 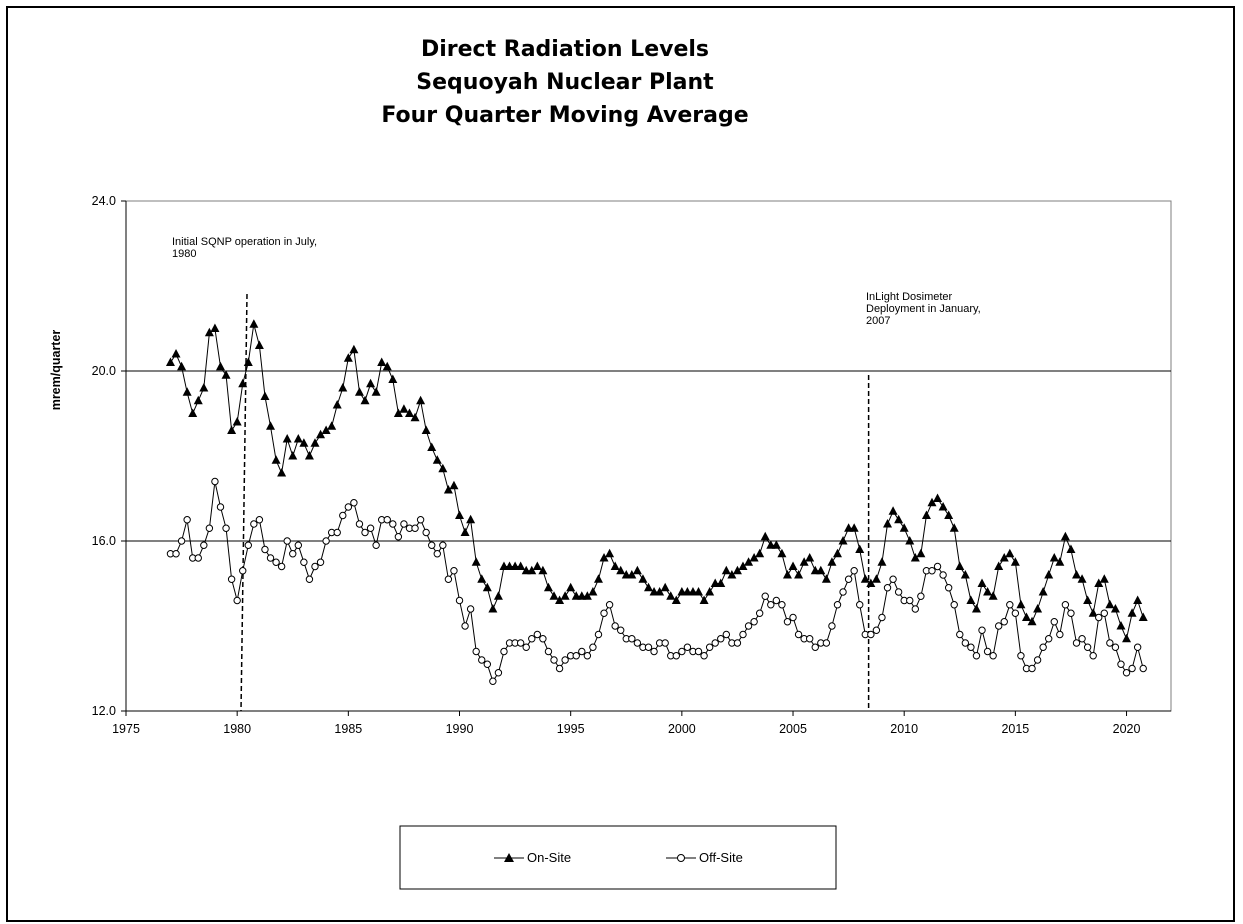 What do you see at coordinates (564, 115) in the screenshot?
I see `chart-title-line-3: Four Quarter Moving Average` at bounding box center [564, 115].